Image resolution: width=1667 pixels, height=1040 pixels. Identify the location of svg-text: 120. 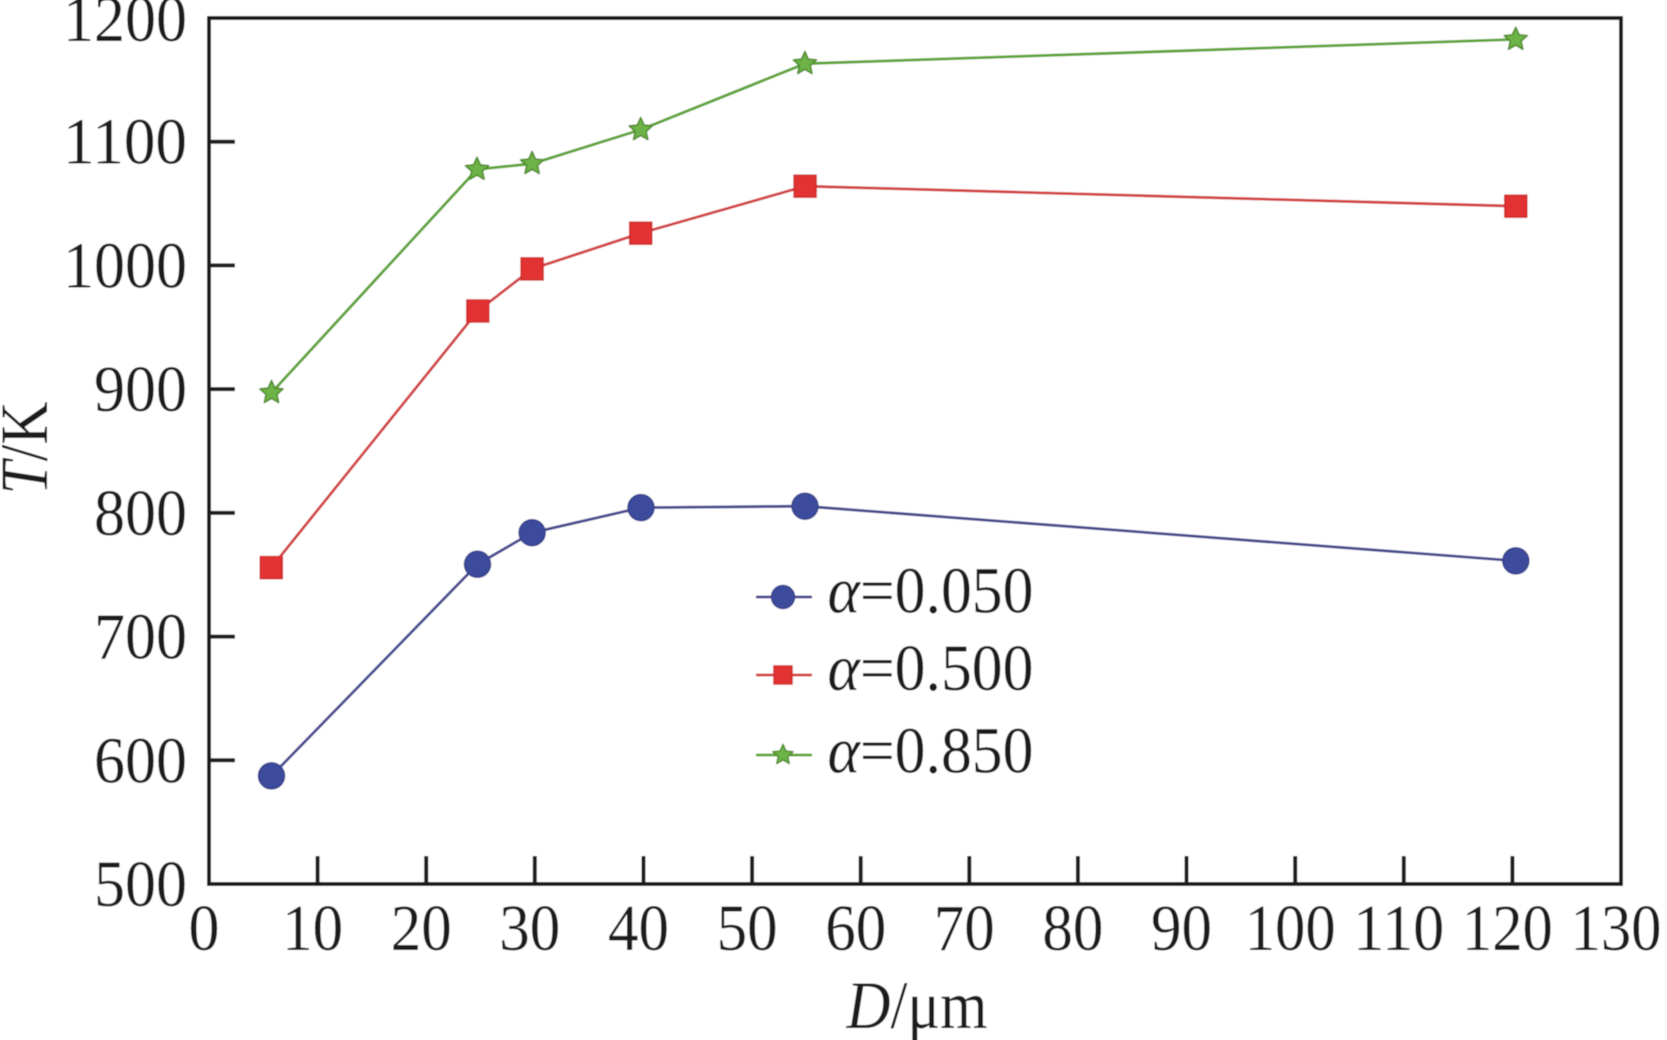
(1507, 928).